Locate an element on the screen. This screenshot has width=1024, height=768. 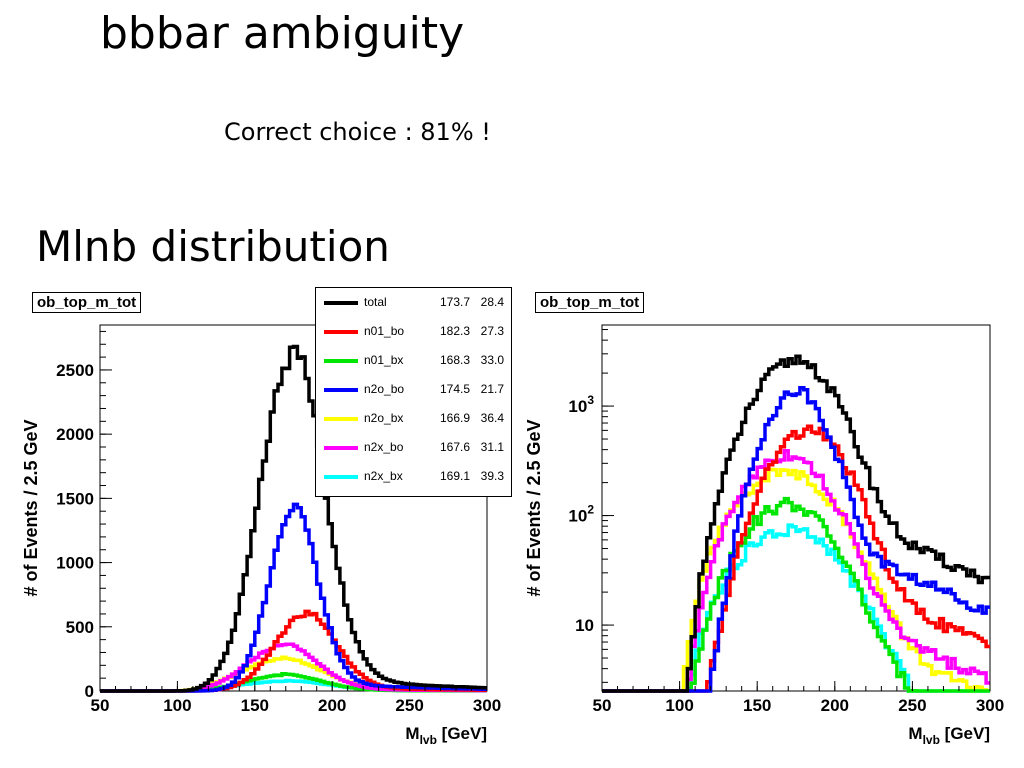
legend-mean: 167.6 is located at coordinates (454, 447).